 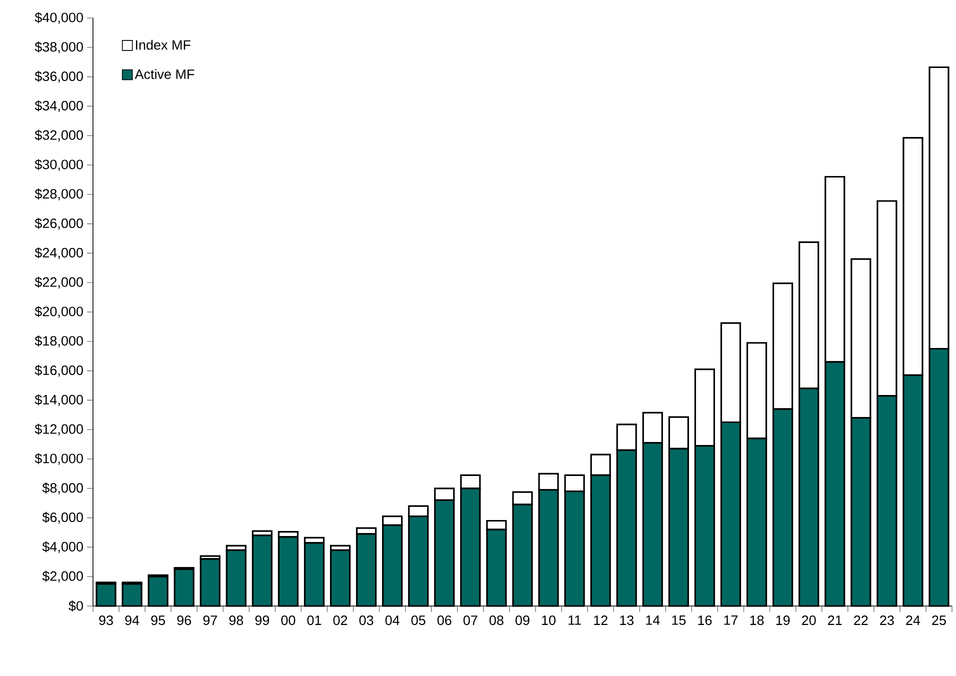 I want to click on y-tick-label: $14,000, so click(x=58, y=400).